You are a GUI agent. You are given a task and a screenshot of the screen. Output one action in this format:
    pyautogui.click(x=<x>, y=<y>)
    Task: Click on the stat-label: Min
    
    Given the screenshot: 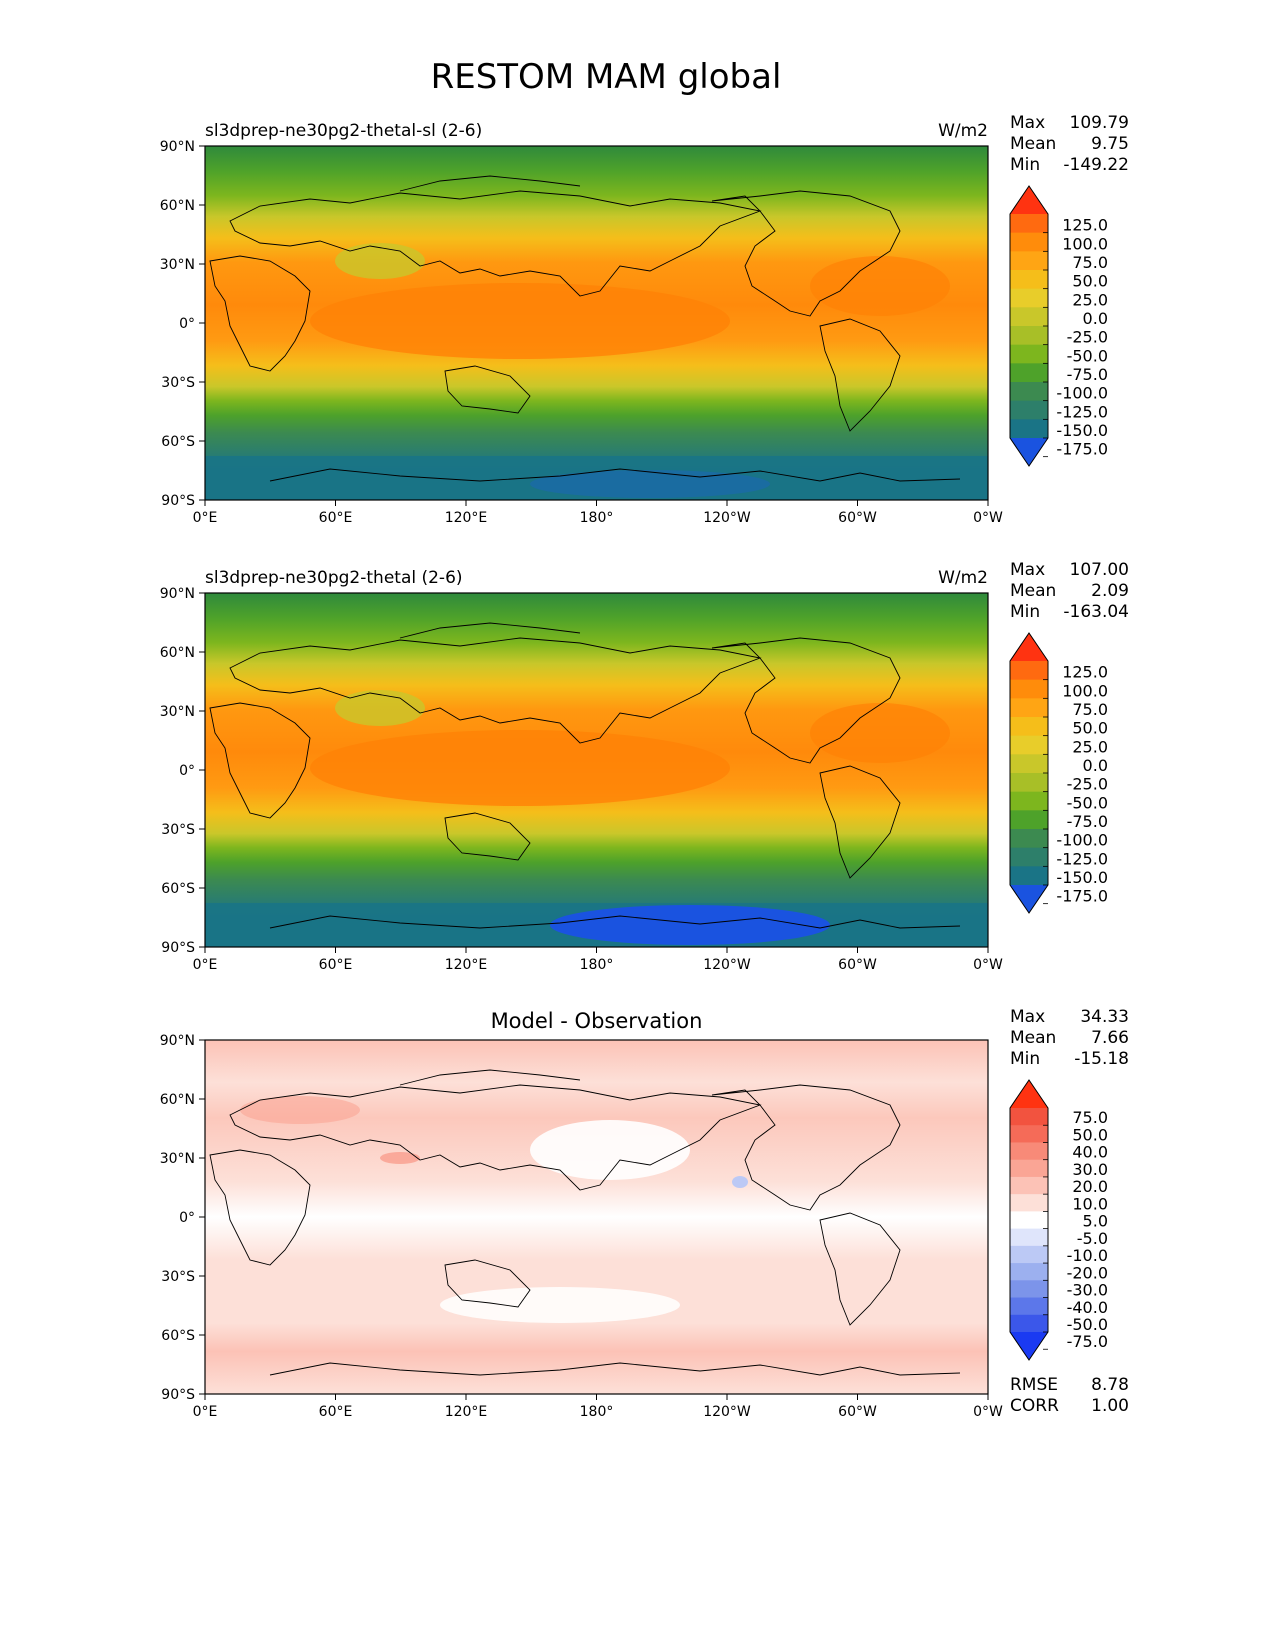 What is the action you would take?
    pyautogui.click(x=1025, y=612)
    